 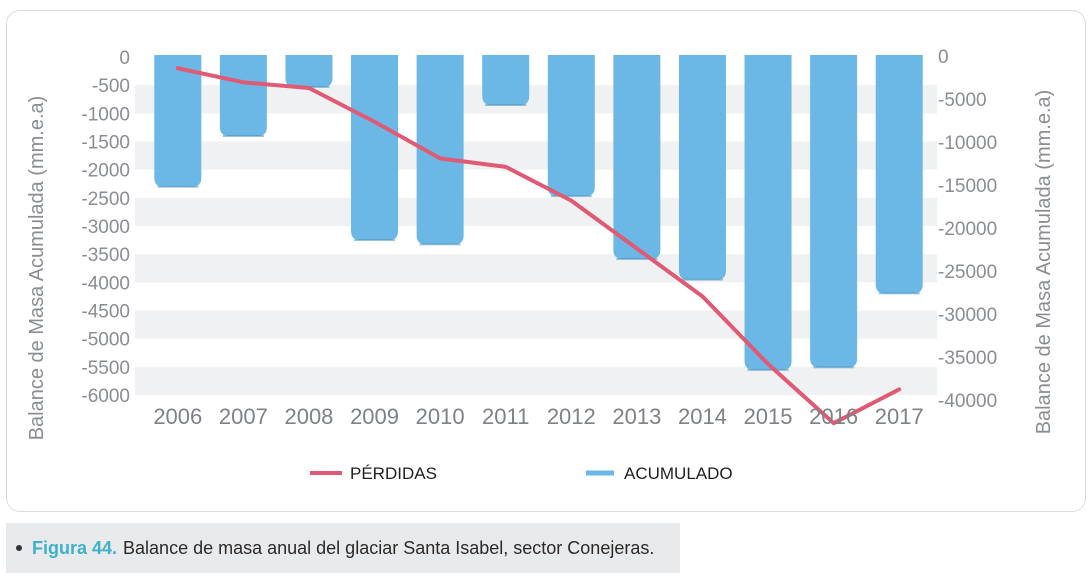 I want to click on right-tick-label: -30000, so click(x=967, y=315).